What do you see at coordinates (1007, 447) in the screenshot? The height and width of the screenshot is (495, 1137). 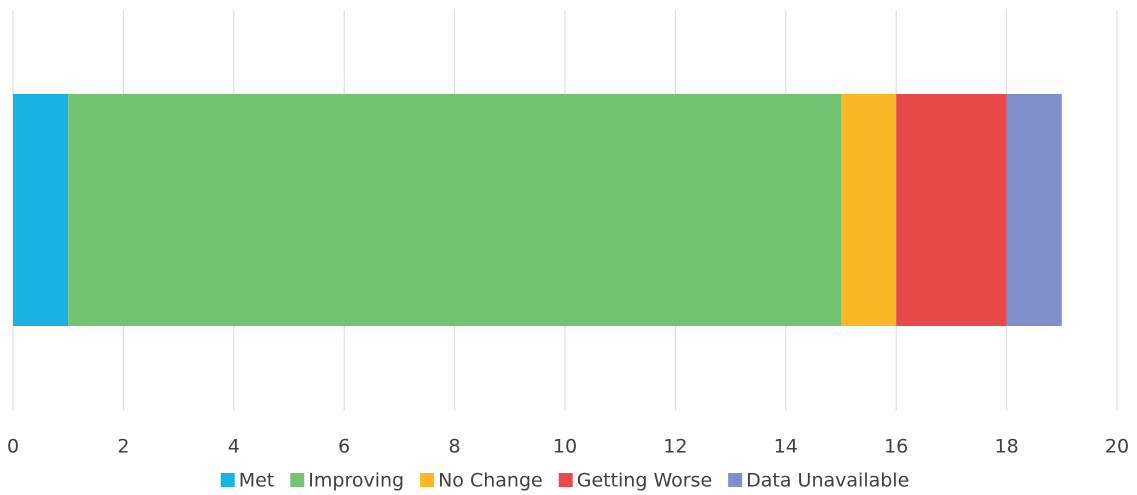 I see `x-tick-label: 18` at bounding box center [1007, 447].